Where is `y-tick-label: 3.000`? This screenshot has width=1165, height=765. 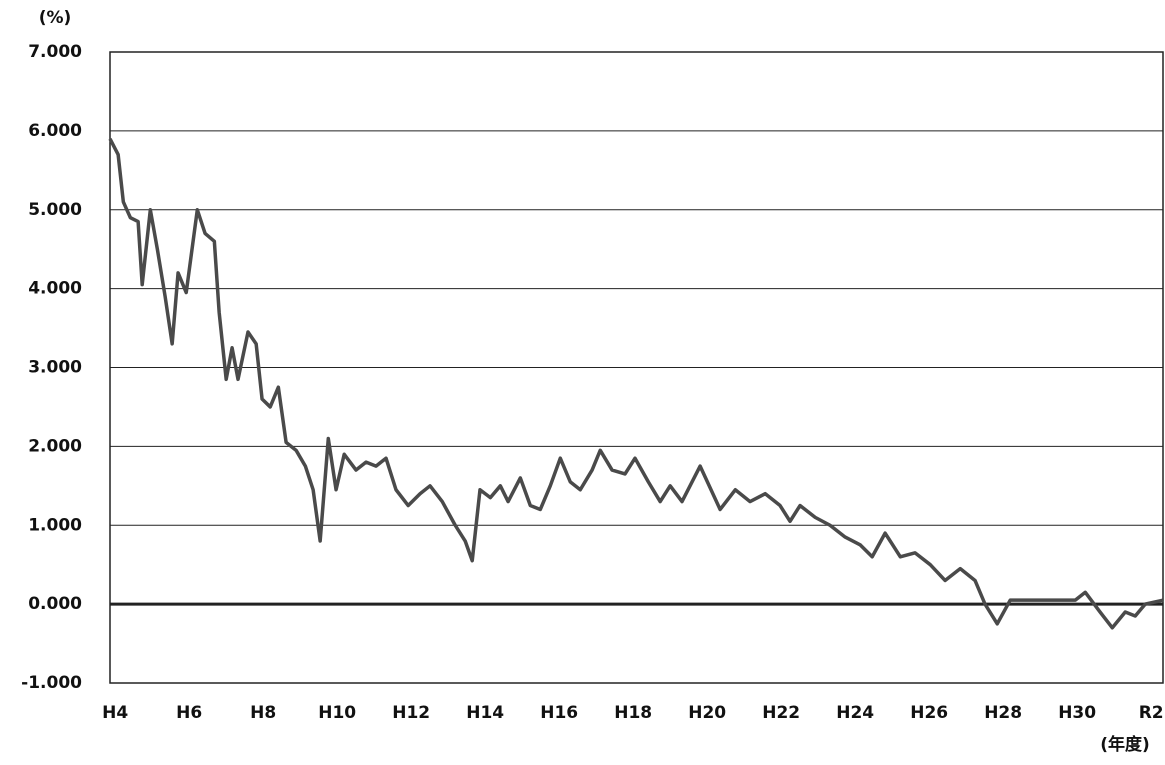 y-tick-label: 3.000 is located at coordinates (55, 368).